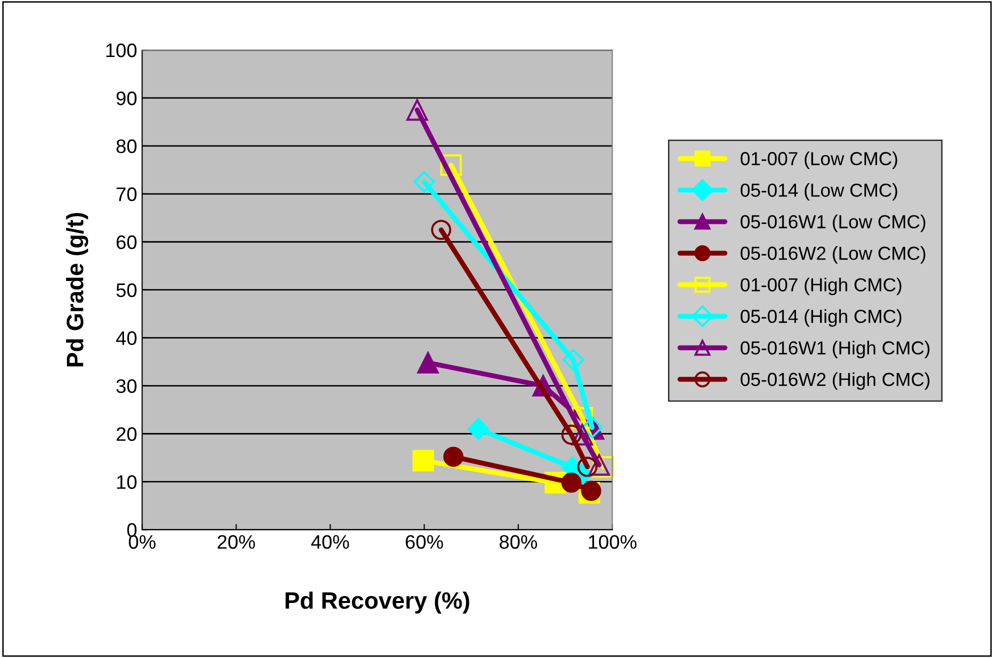 Image resolution: width=994 pixels, height=658 pixels. What do you see at coordinates (126, 386) in the screenshot?
I see `y-tick-label: 30` at bounding box center [126, 386].